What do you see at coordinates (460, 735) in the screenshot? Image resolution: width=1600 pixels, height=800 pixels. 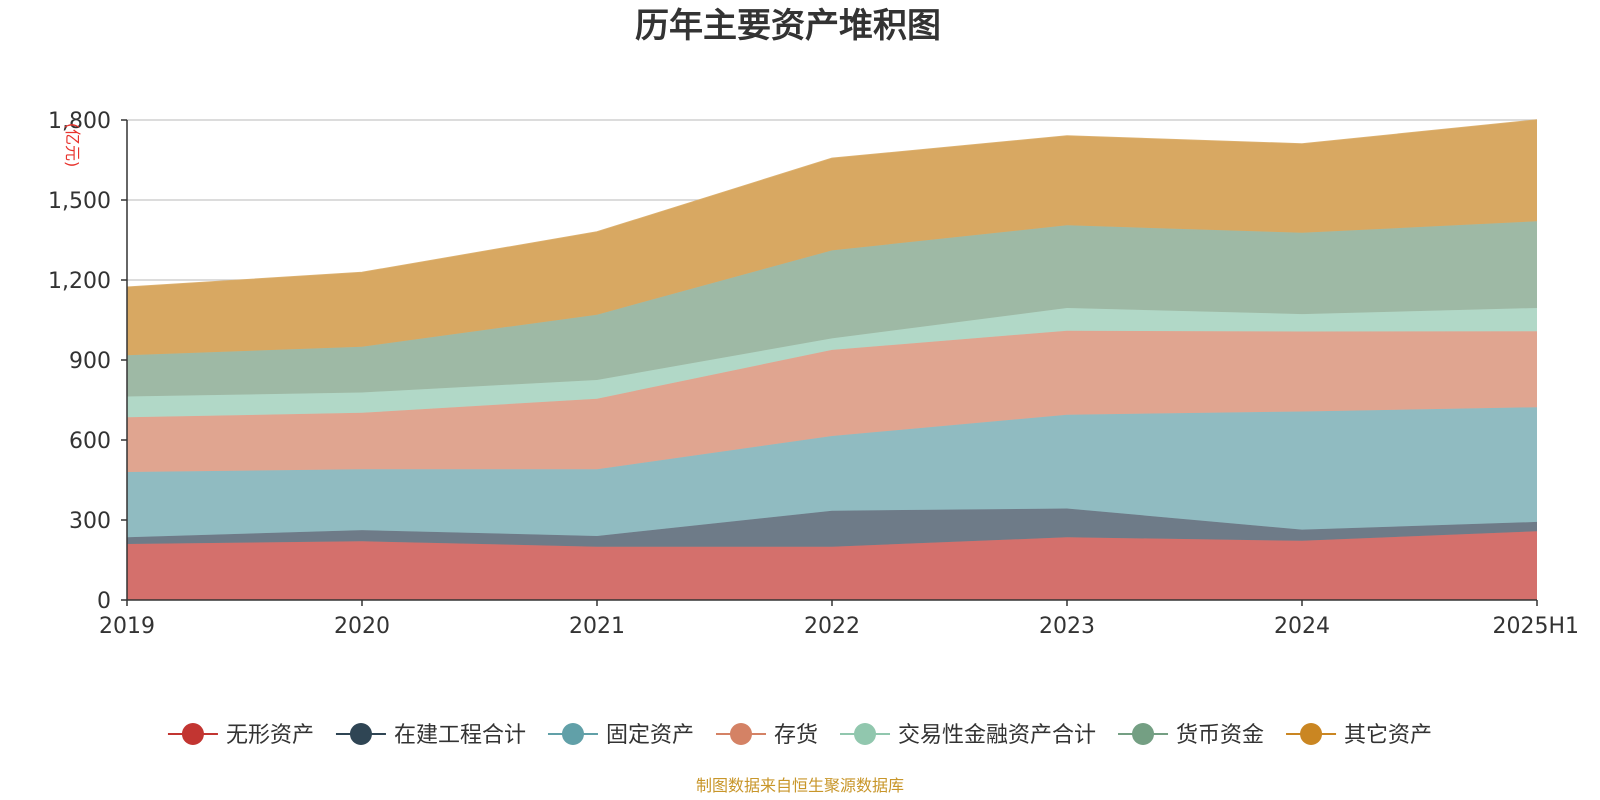 I see `legend-label: 在建工程合计` at bounding box center [460, 735].